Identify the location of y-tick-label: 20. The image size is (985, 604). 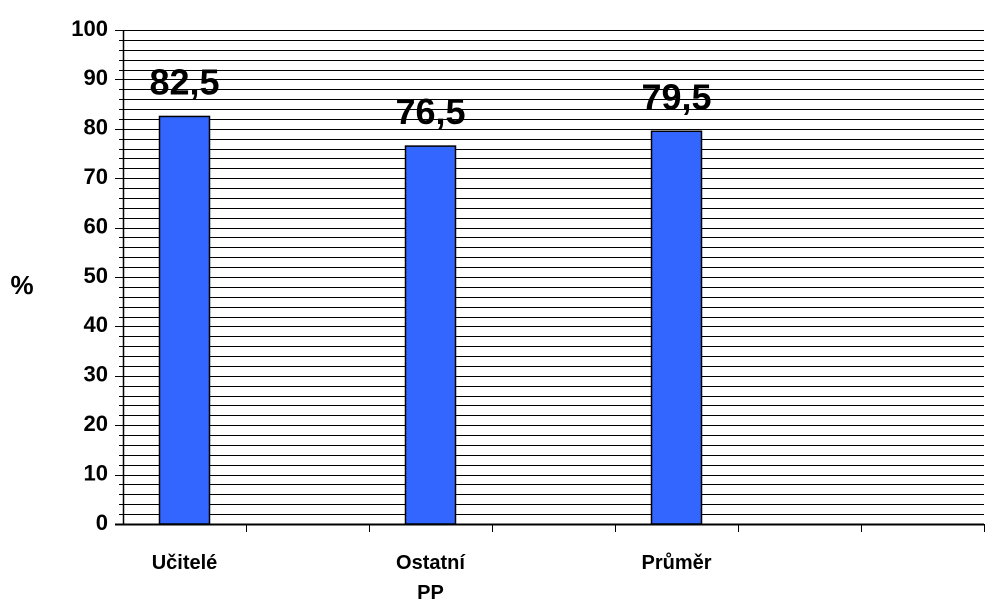
(96, 423).